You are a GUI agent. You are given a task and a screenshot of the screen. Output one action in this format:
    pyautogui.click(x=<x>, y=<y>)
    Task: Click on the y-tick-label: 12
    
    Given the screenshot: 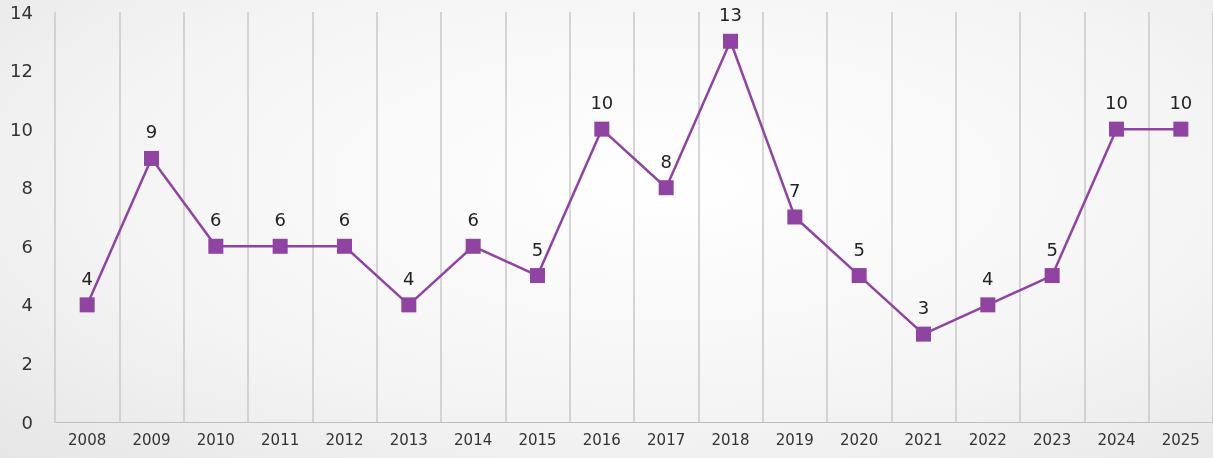 What is the action you would take?
    pyautogui.click(x=21, y=71)
    